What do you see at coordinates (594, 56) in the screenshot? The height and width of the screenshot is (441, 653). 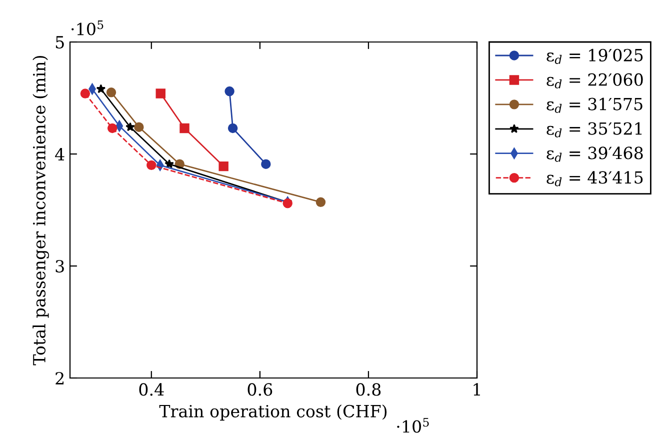 I see `legend-label: ε$_{d}$ = 19′025` at bounding box center [594, 56].